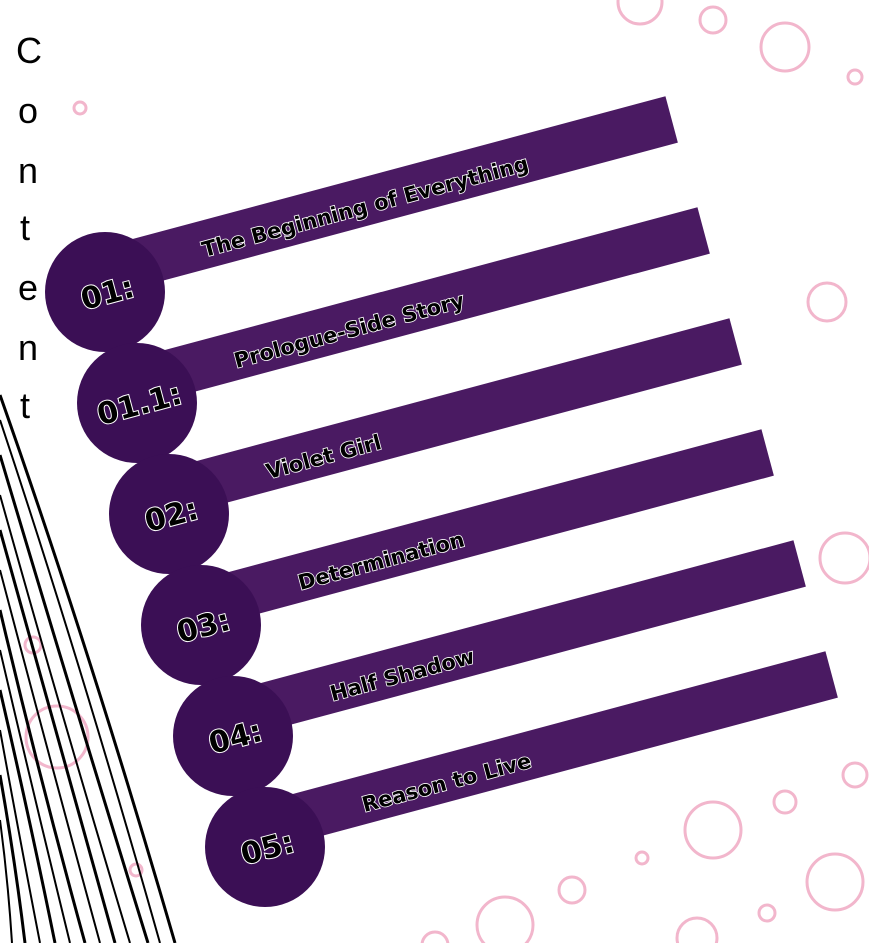 This screenshot has width=869, height=943. What do you see at coordinates (88, 668) in the screenshot?
I see `decorative-lines` at bounding box center [88, 668].